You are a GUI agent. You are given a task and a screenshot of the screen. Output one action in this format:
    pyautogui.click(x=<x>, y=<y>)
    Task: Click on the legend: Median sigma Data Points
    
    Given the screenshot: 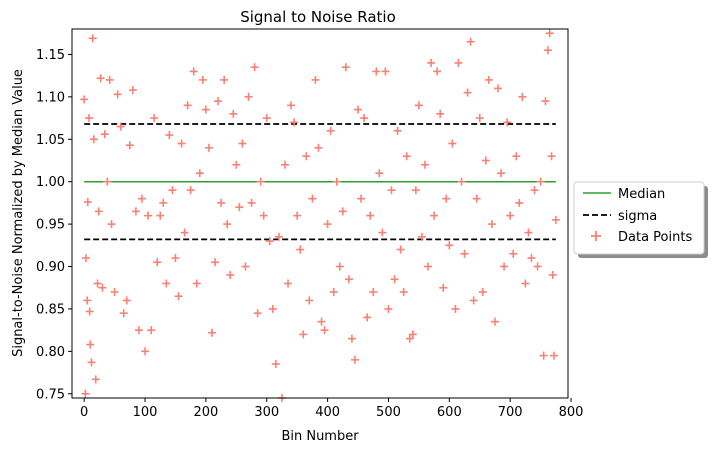 What is the action you would take?
    pyautogui.click(x=640, y=219)
    